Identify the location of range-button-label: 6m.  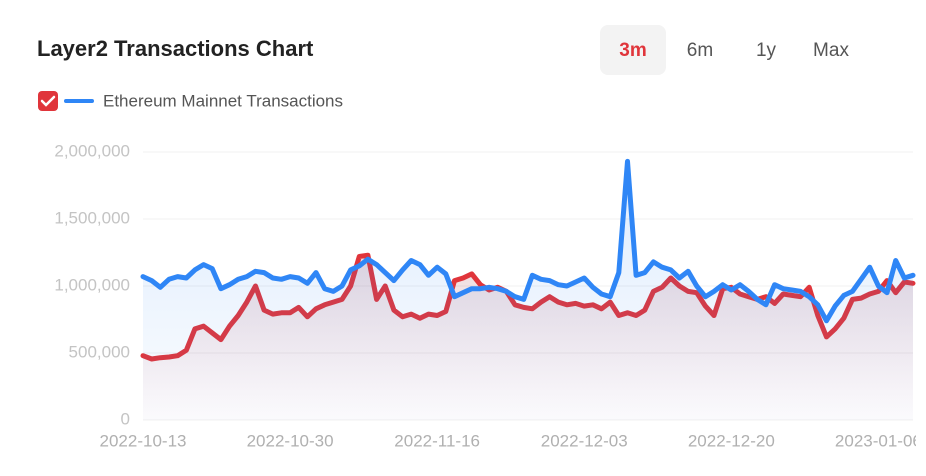
(700, 50).